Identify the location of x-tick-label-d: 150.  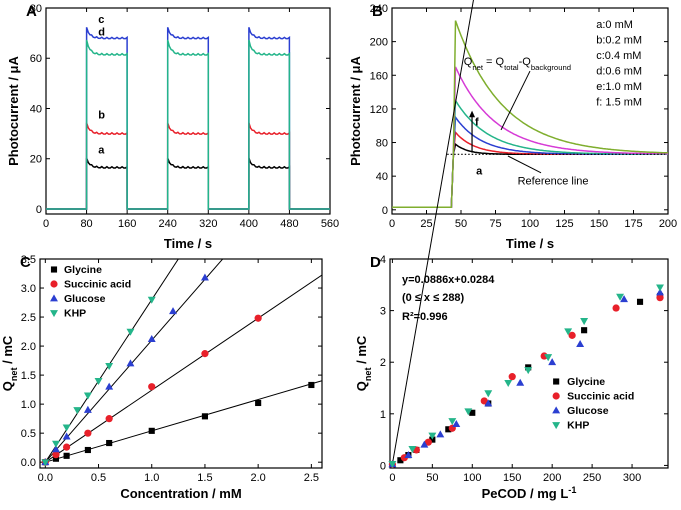
(512, 478).